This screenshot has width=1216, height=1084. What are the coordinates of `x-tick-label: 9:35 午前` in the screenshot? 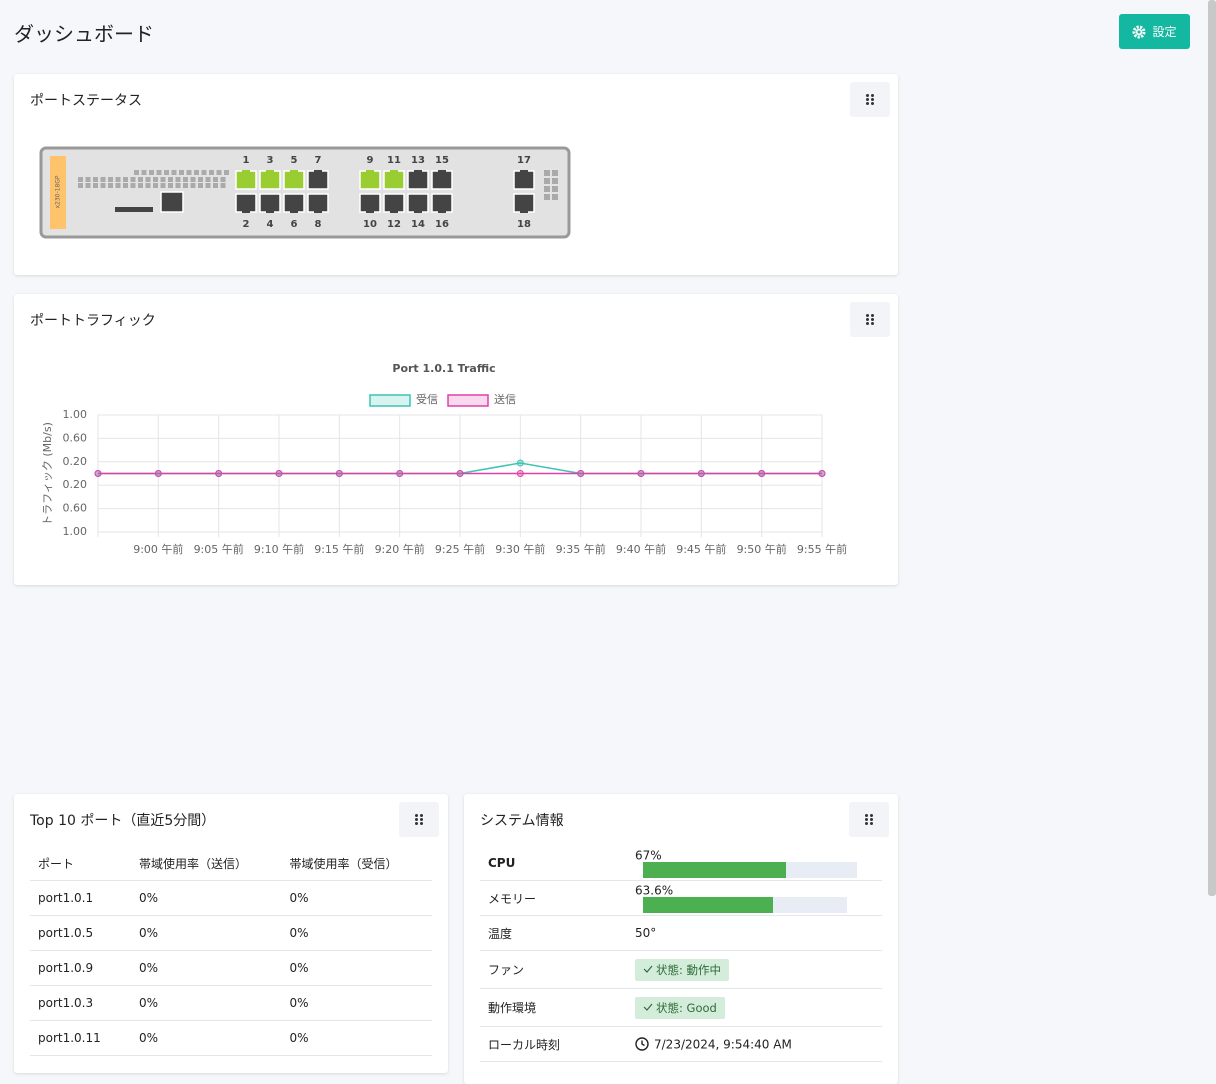 It's located at (581, 549).